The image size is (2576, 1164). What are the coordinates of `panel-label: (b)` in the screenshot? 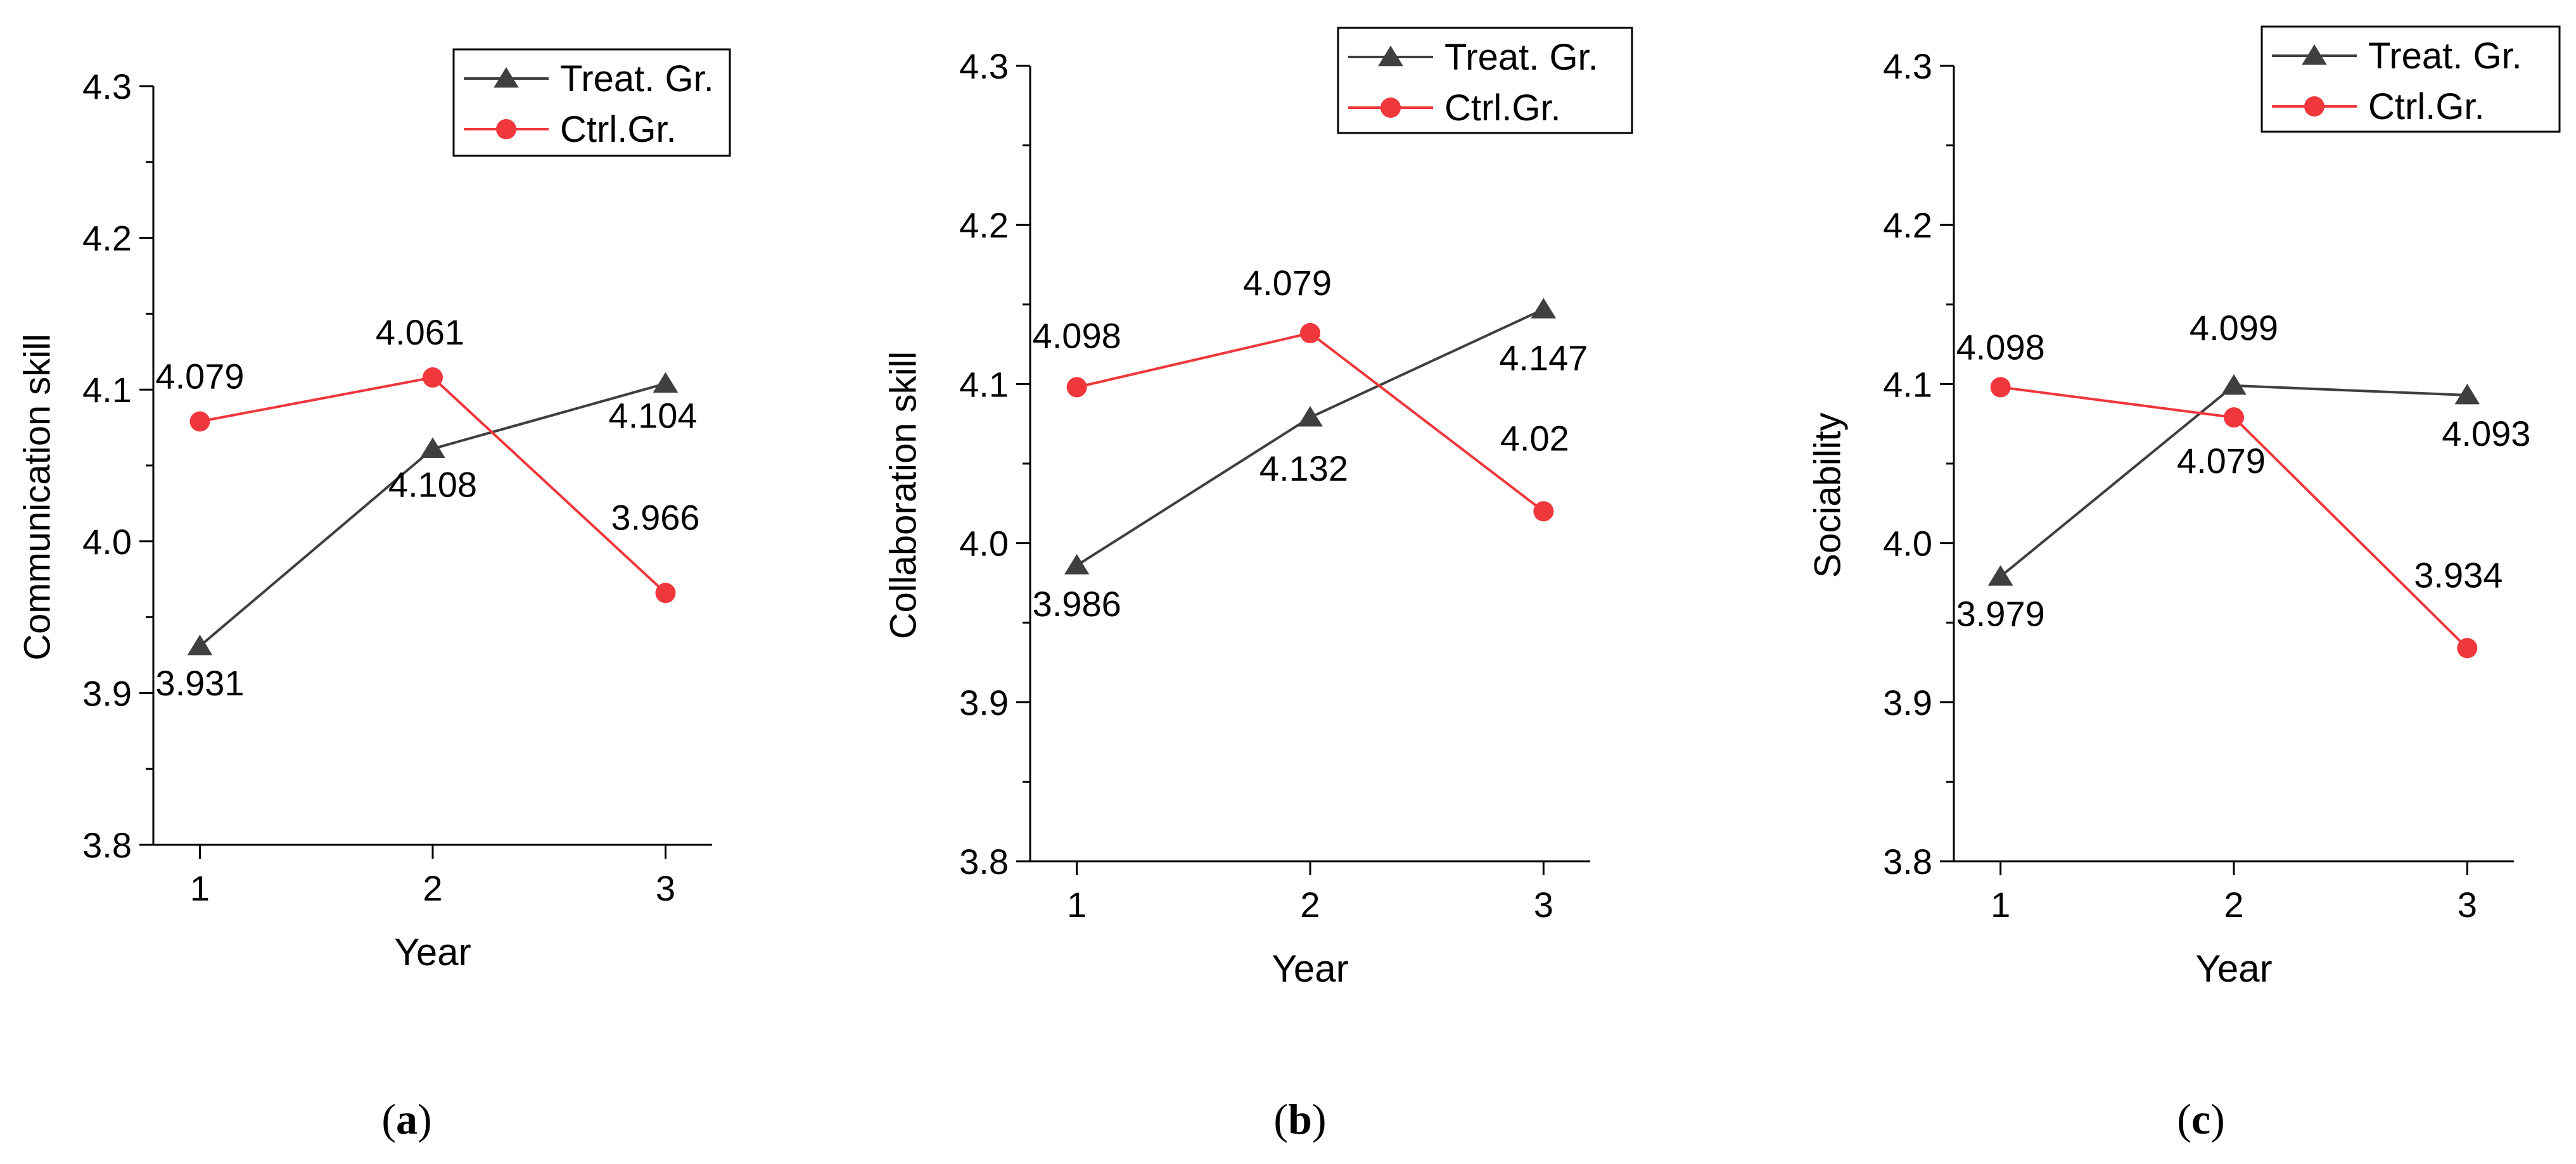 It's located at (1299, 1119).